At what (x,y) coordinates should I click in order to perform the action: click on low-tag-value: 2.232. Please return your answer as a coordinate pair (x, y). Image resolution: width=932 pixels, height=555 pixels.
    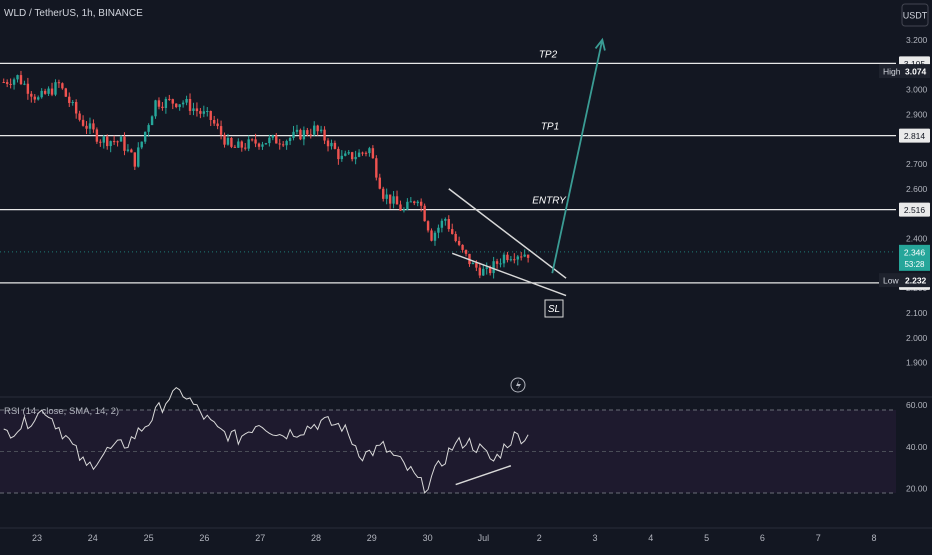
    Looking at the image, I should click on (916, 281).